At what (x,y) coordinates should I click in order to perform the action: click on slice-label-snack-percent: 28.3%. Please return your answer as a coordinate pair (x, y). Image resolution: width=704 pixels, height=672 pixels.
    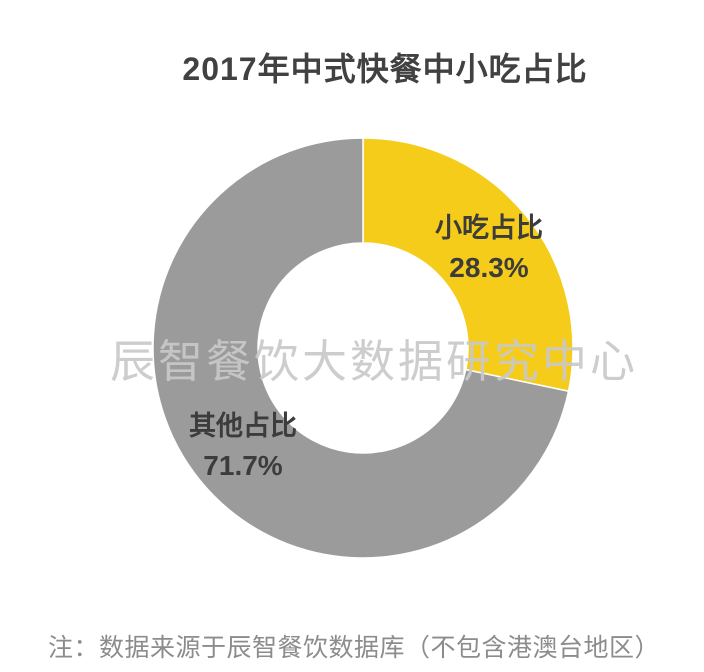
    Looking at the image, I should click on (489, 267).